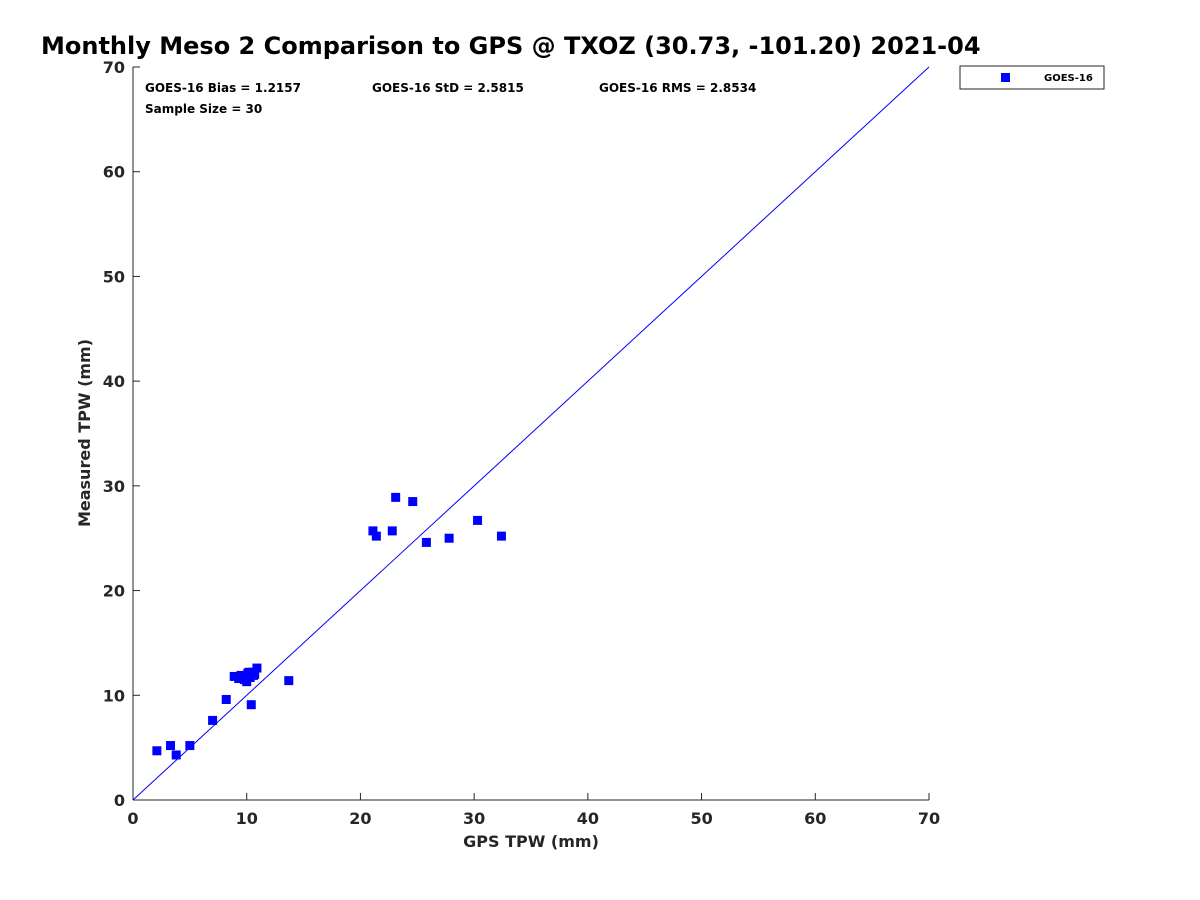 The width and height of the screenshot is (1200, 900). What do you see at coordinates (114, 486) in the screenshot?
I see `y-tick-label: 30` at bounding box center [114, 486].